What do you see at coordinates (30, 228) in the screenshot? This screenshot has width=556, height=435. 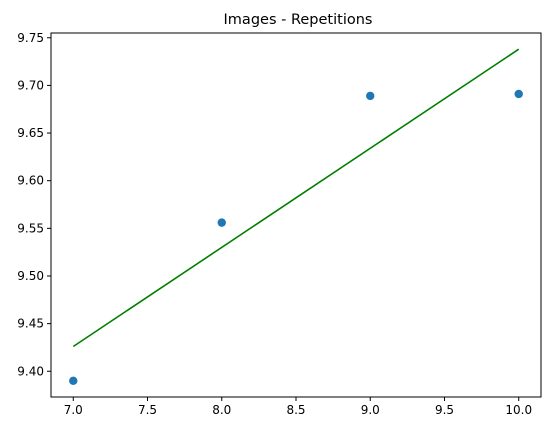 I see `y-tick-label: 9.55` at bounding box center [30, 228].